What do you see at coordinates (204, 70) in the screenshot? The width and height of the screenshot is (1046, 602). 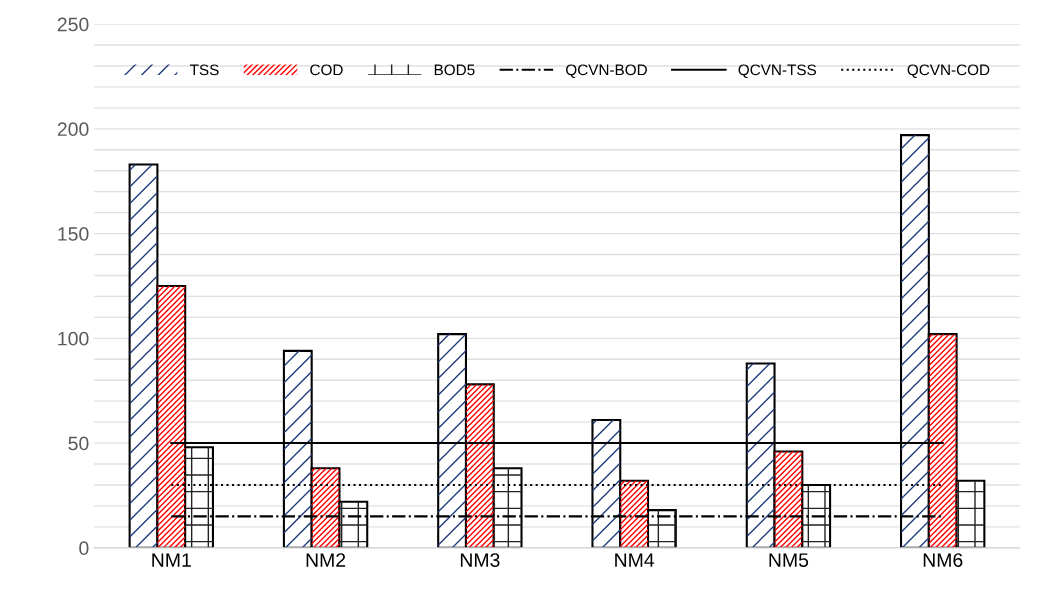 I see `legend-label: TSS` at bounding box center [204, 70].